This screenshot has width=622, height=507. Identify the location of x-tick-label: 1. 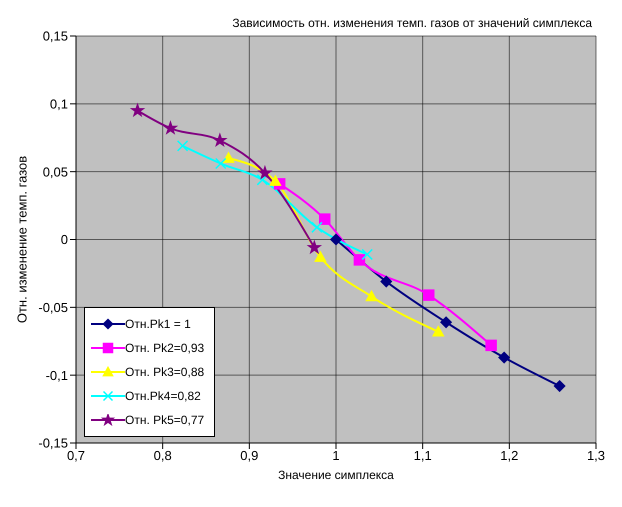
(336, 456).